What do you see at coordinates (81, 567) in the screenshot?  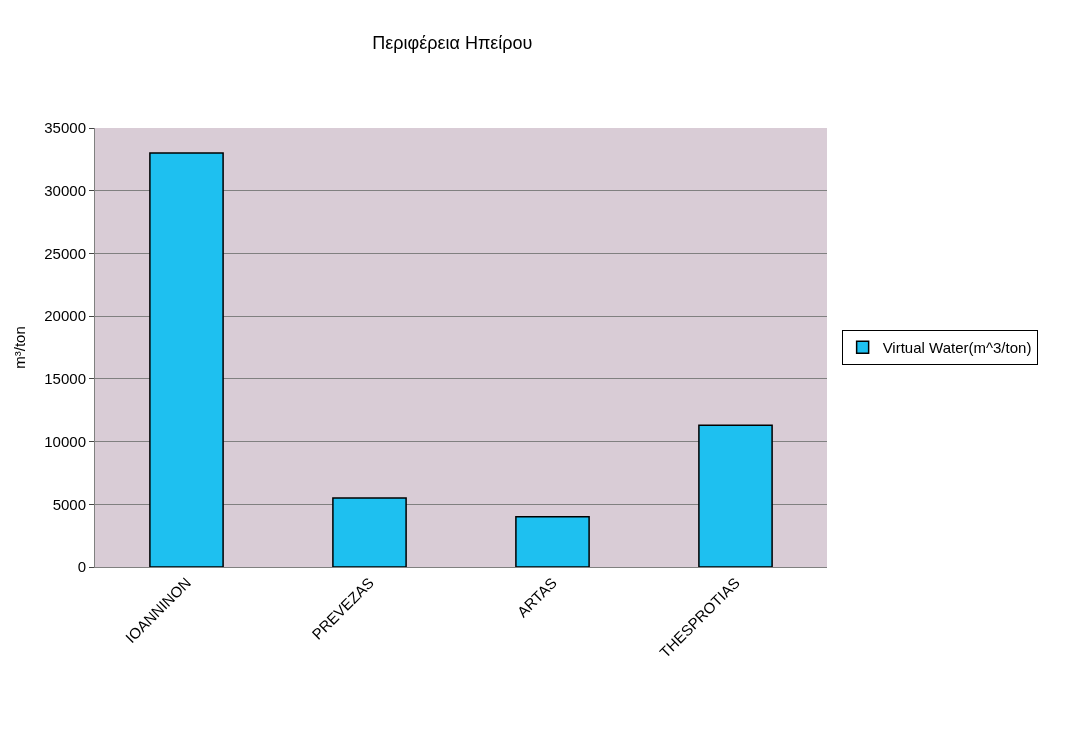 I see `y-tick-label: 0` at bounding box center [81, 567].